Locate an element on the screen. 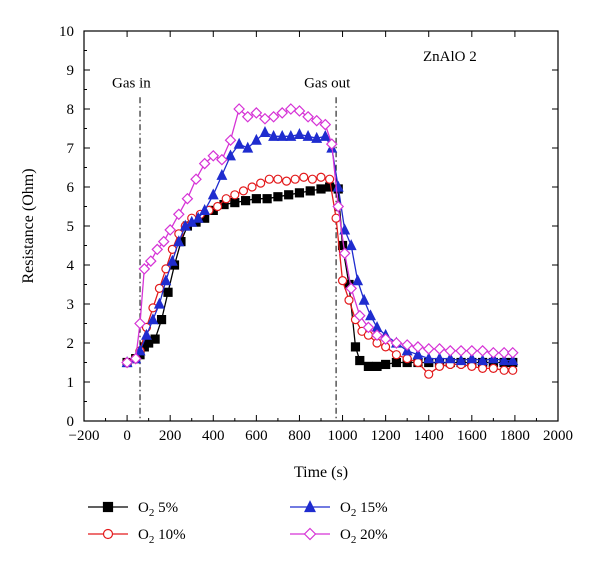  x-tick-label: −200 is located at coordinates (84, 436).